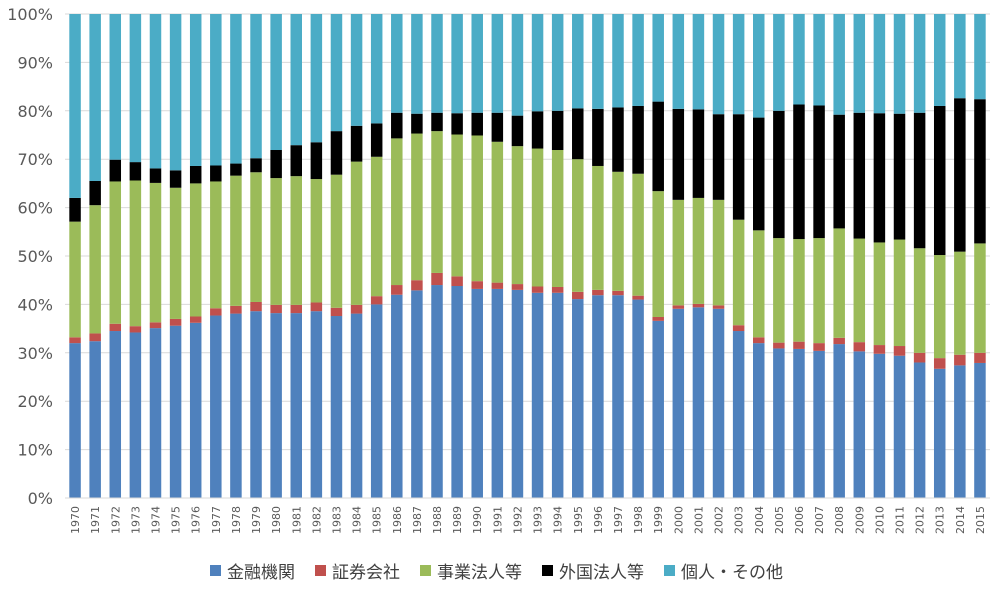 This screenshot has height=592, width=993. What do you see at coordinates (698, 520) in the screenshot?
I see `x-tick-label: 2001` at bounding box center [698, 520].